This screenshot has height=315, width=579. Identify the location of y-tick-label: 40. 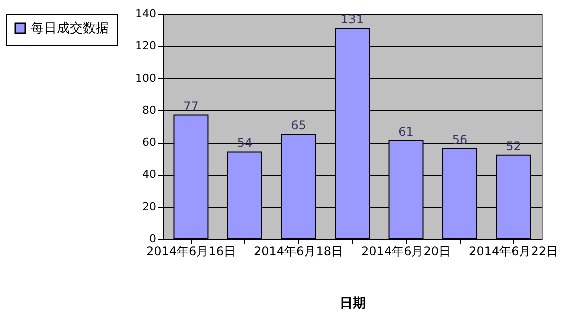
(149, 175).